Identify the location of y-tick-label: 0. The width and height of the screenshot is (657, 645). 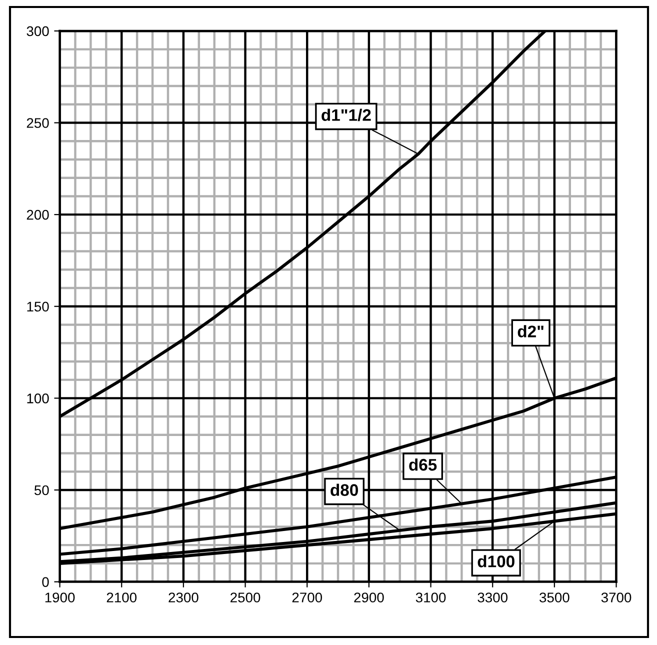
(45, 582).